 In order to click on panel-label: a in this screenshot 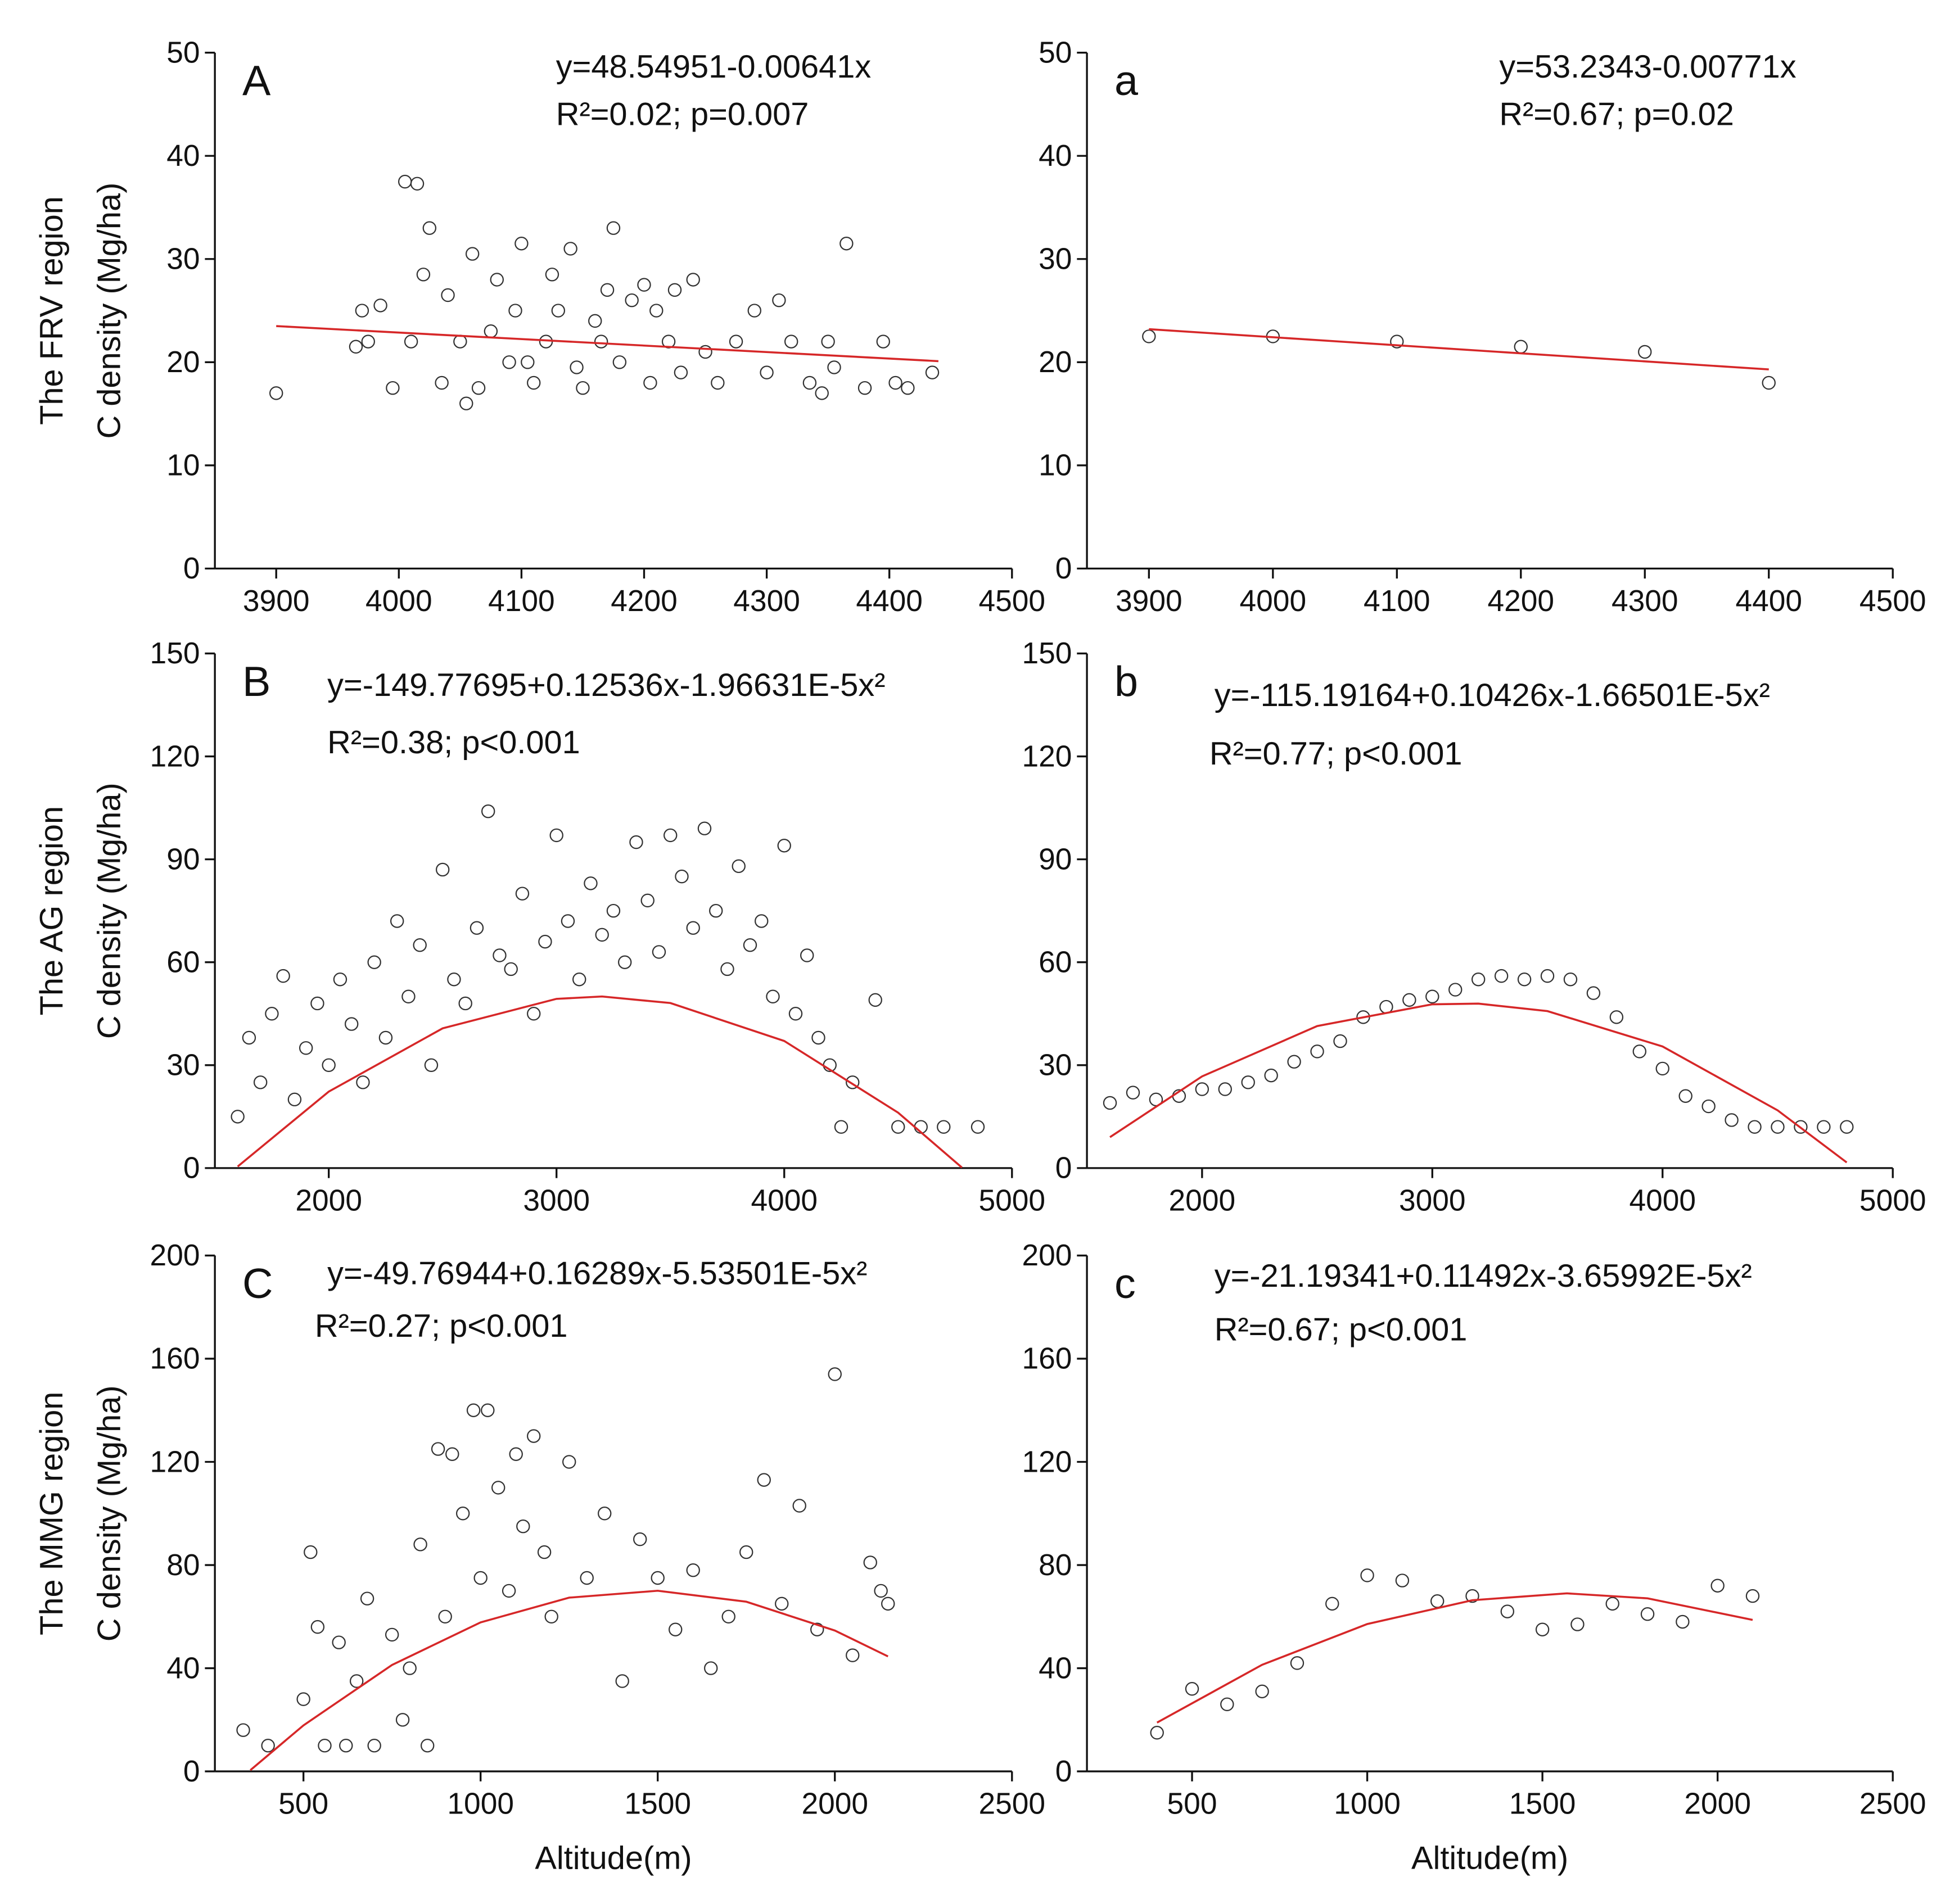, I will do `click(1126, 81)`.